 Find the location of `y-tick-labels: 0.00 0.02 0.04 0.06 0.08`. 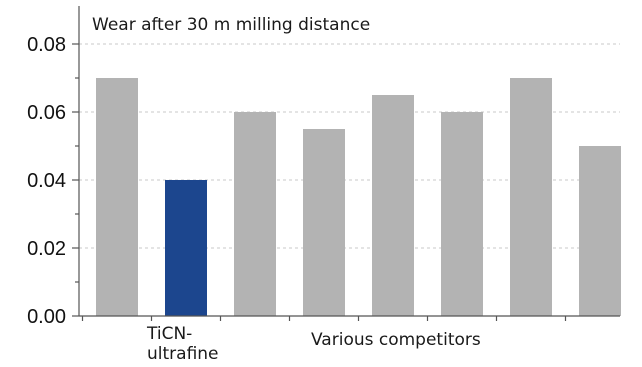

y-tick-labels: 0.00 0.02 0.04 0.06 0.08 is located at coordinates (46, 181).